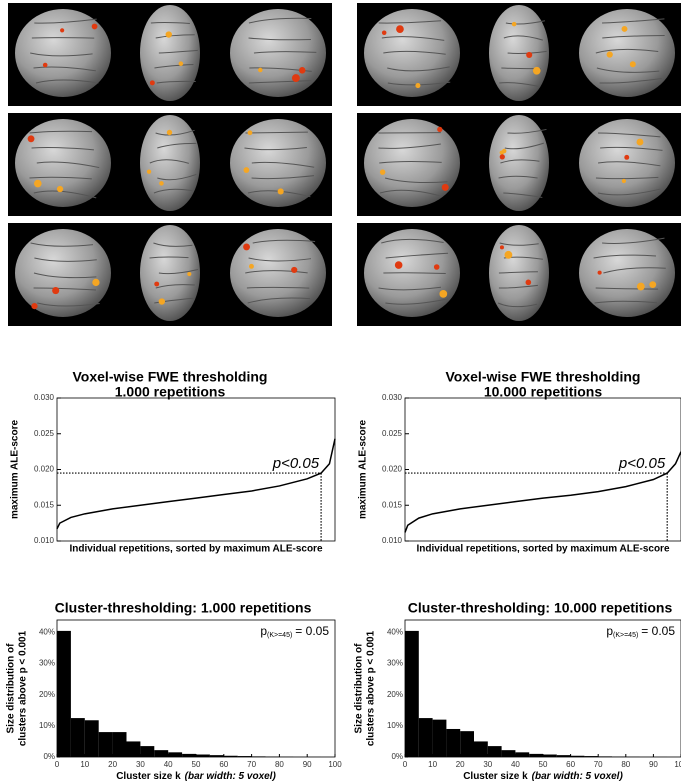 Image resolution: width=681 pixels, height=784 pixels. I want to click on x-tick-label: 40, so click(515, 764).